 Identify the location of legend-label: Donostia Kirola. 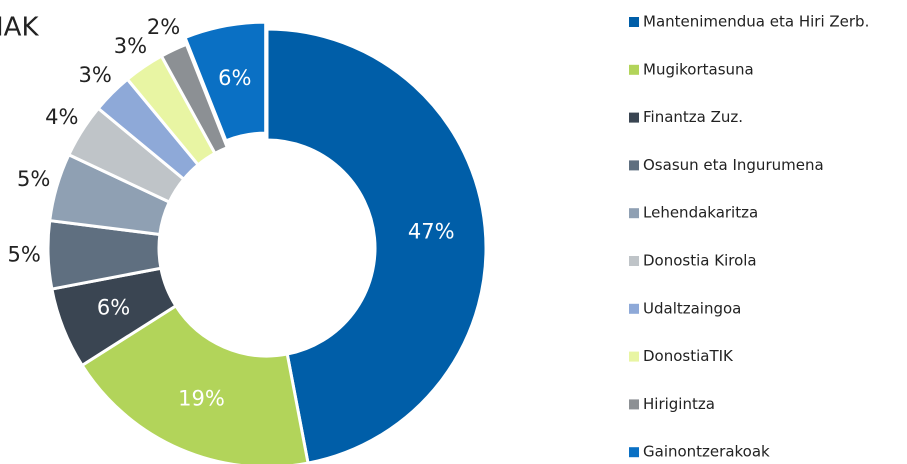
(700, 261).